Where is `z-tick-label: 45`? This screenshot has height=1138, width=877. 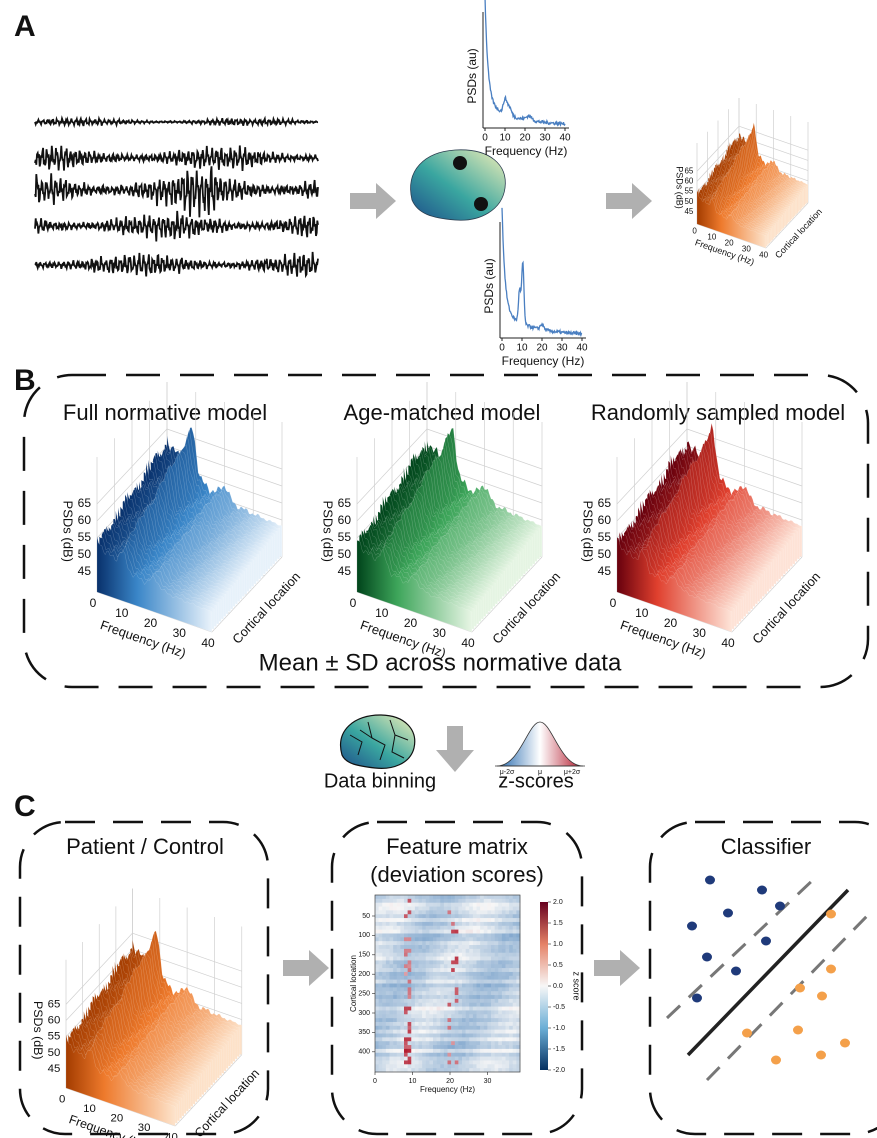
z-tick-label: 45 is located at coordinates (345, 571).